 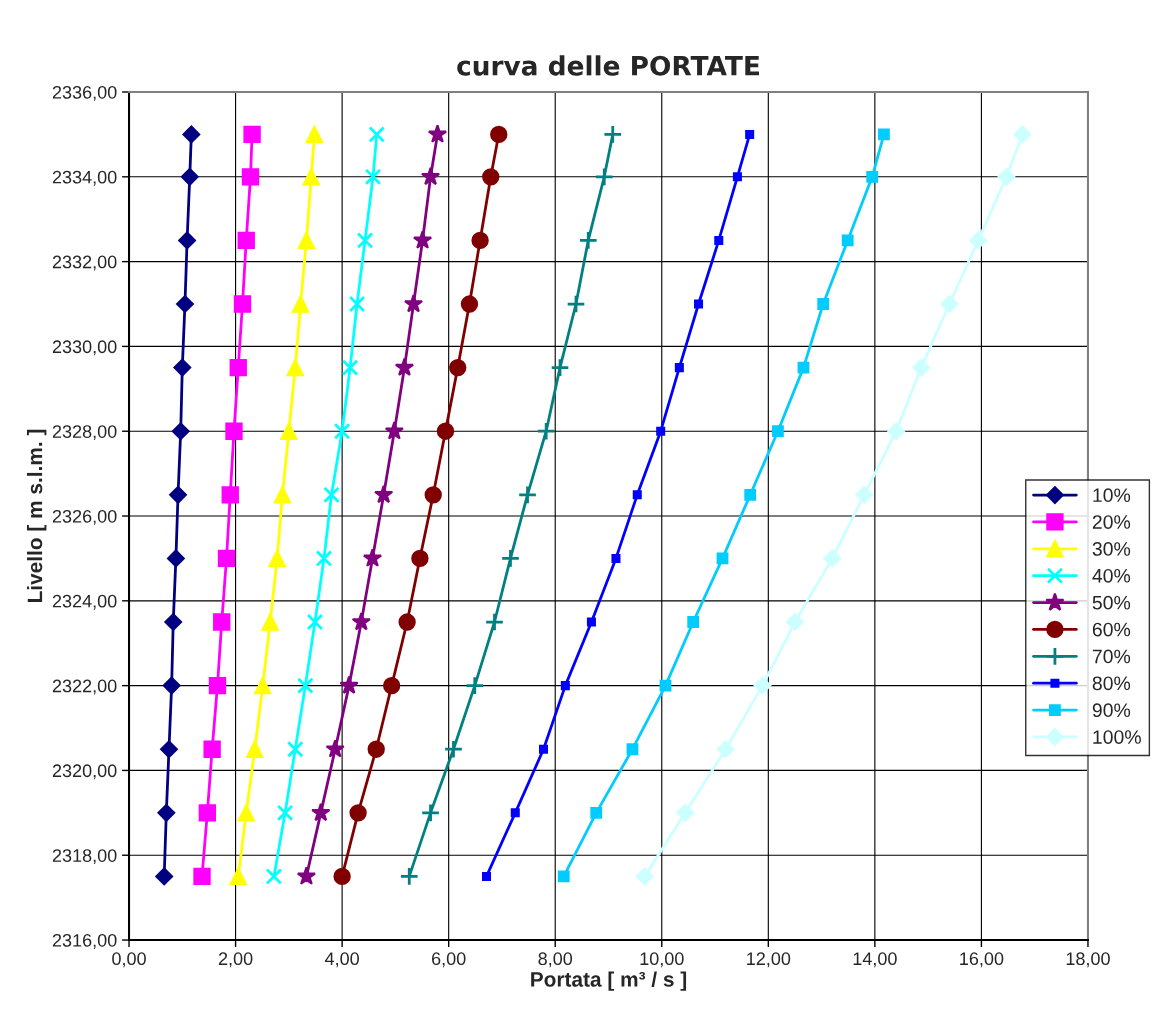 What do you see at coordinates (235, 960) in the screenshot?
I see `x-tick-label: 2,00` at bounding box center [235, 960].